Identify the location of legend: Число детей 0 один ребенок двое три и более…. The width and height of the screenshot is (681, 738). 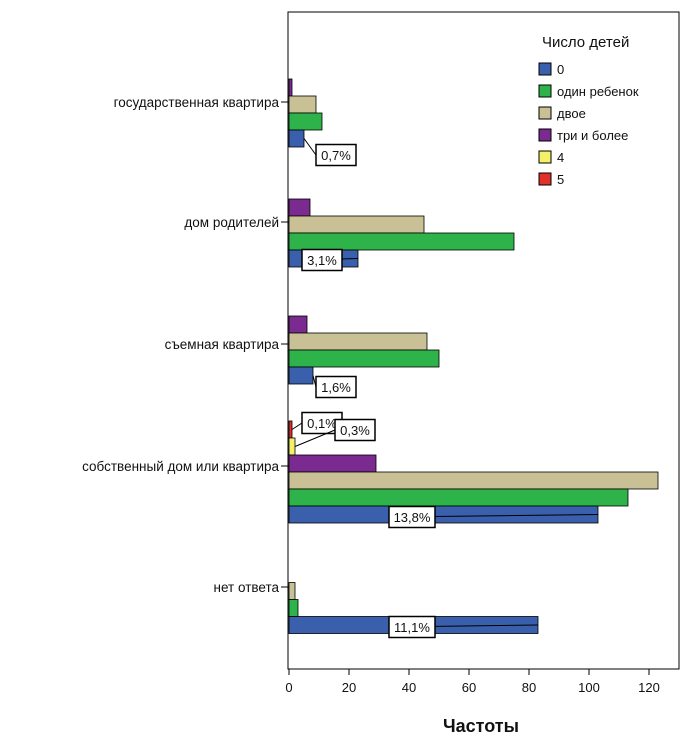
(588, 110).